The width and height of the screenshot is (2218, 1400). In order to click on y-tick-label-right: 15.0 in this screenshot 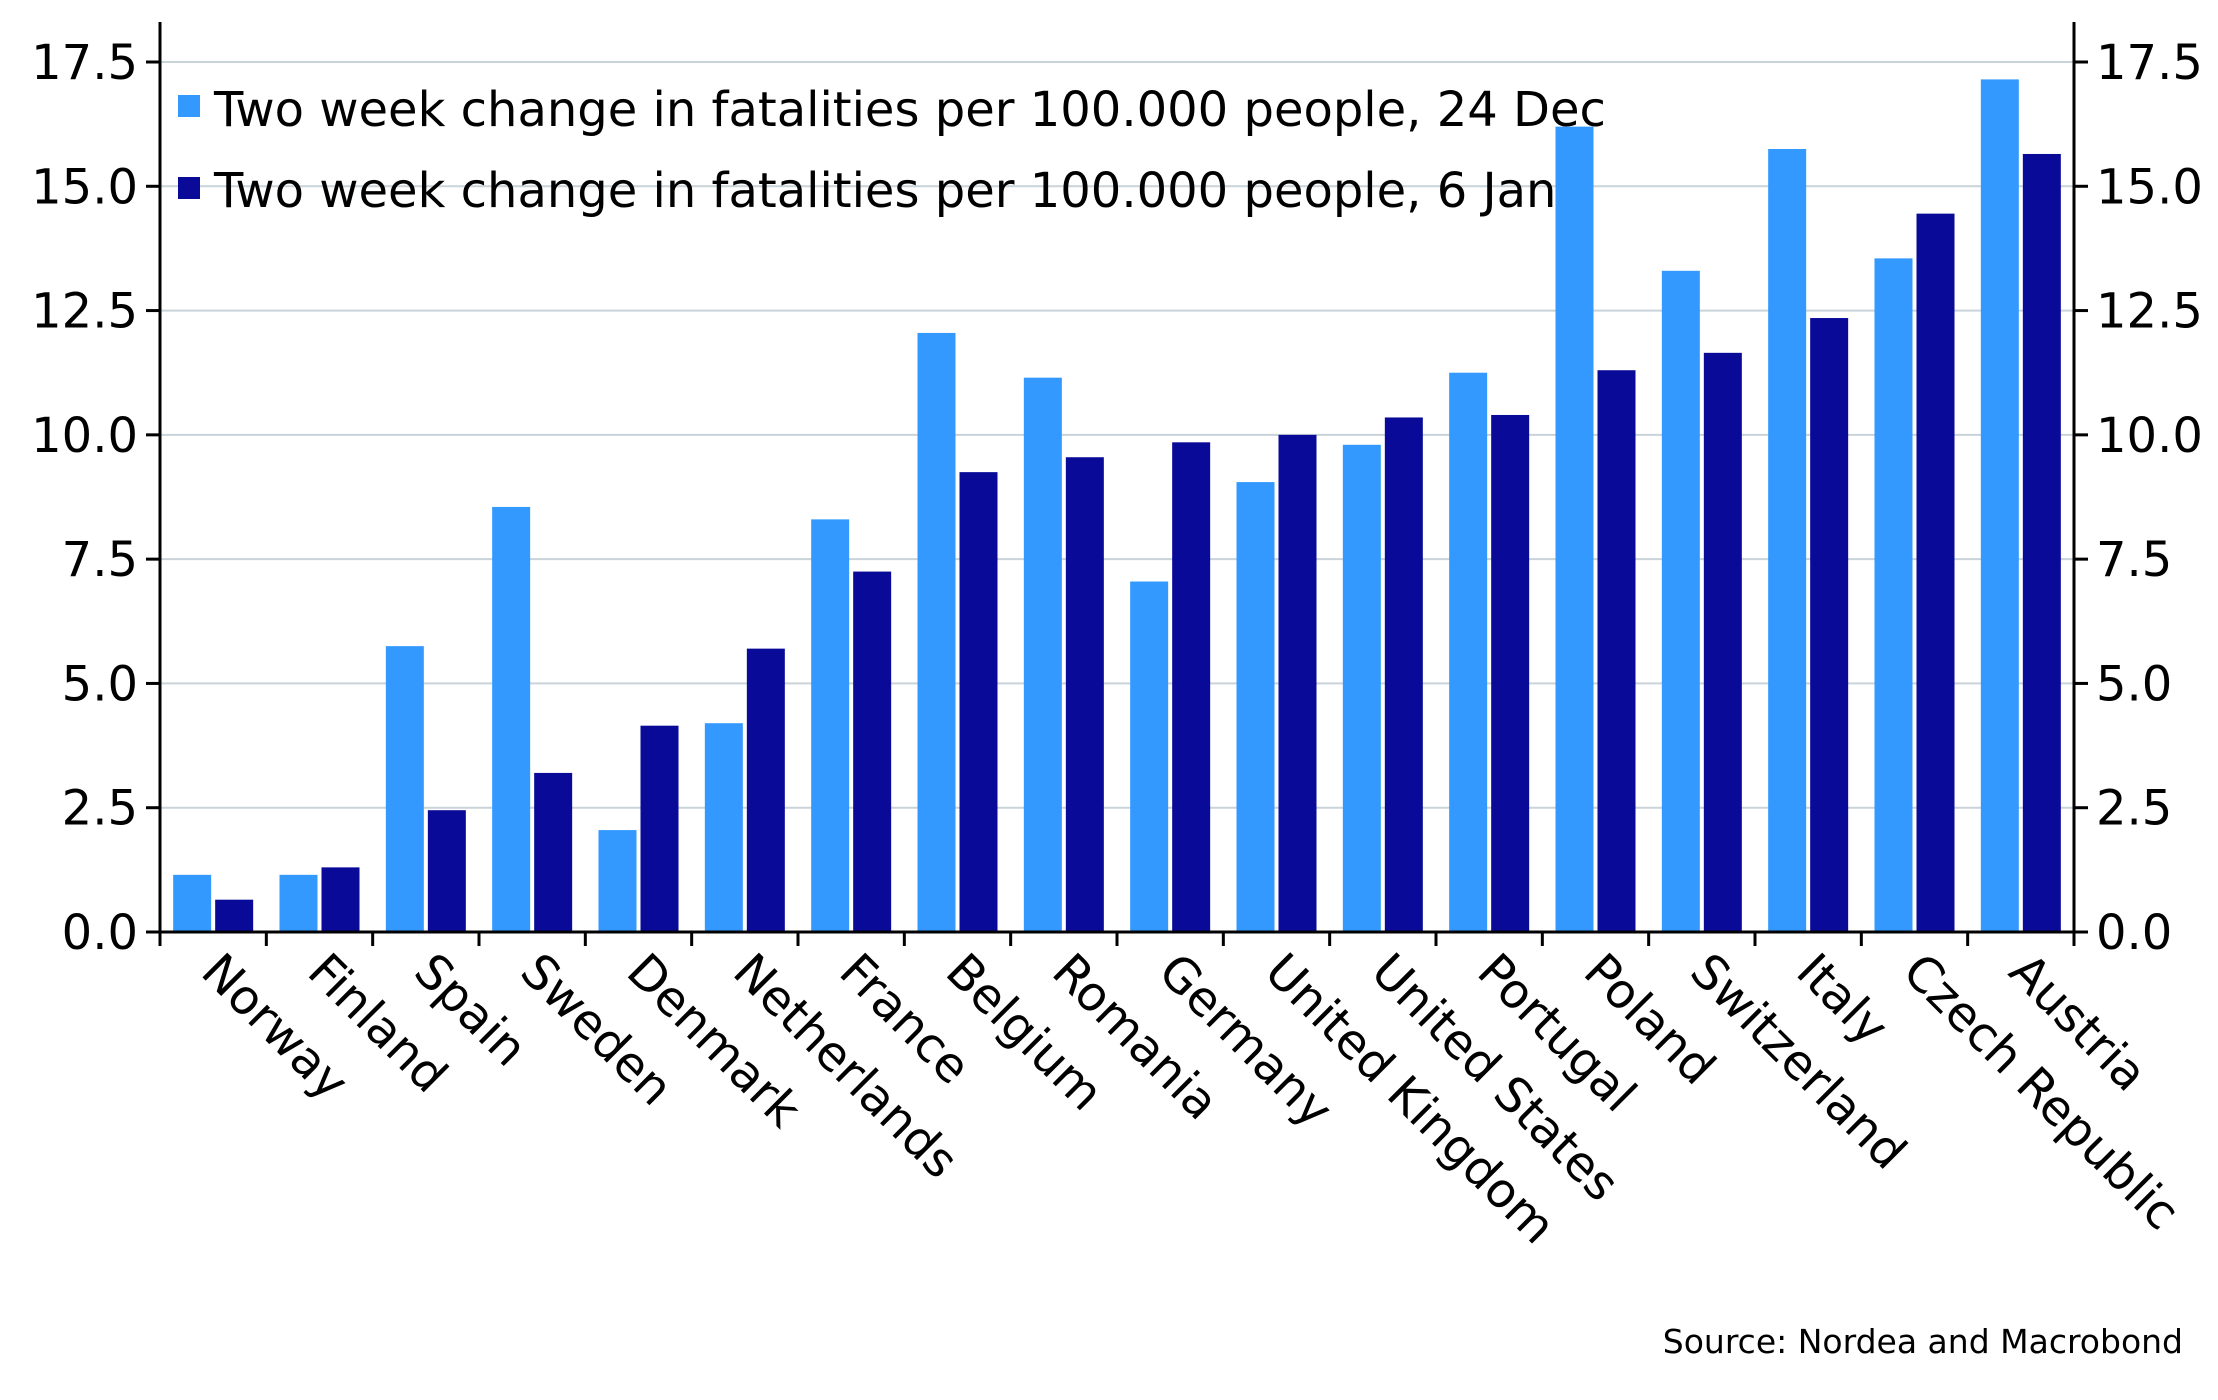, I will do `click(2149, 187)`.